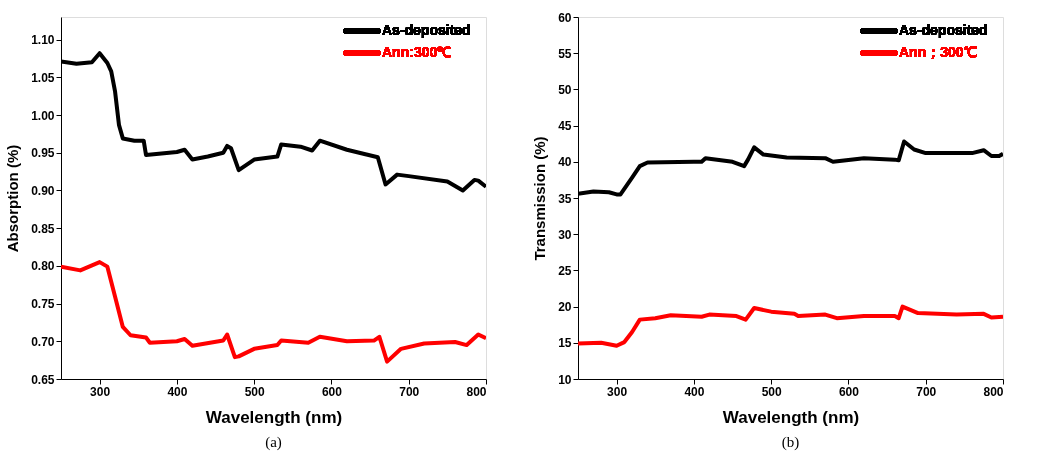 The image size is (1045, 473). What do you see at coordinates (43, 77) in the screenshot?
I see `y-tick-label: 1.05` at bounding box center [43, 77].